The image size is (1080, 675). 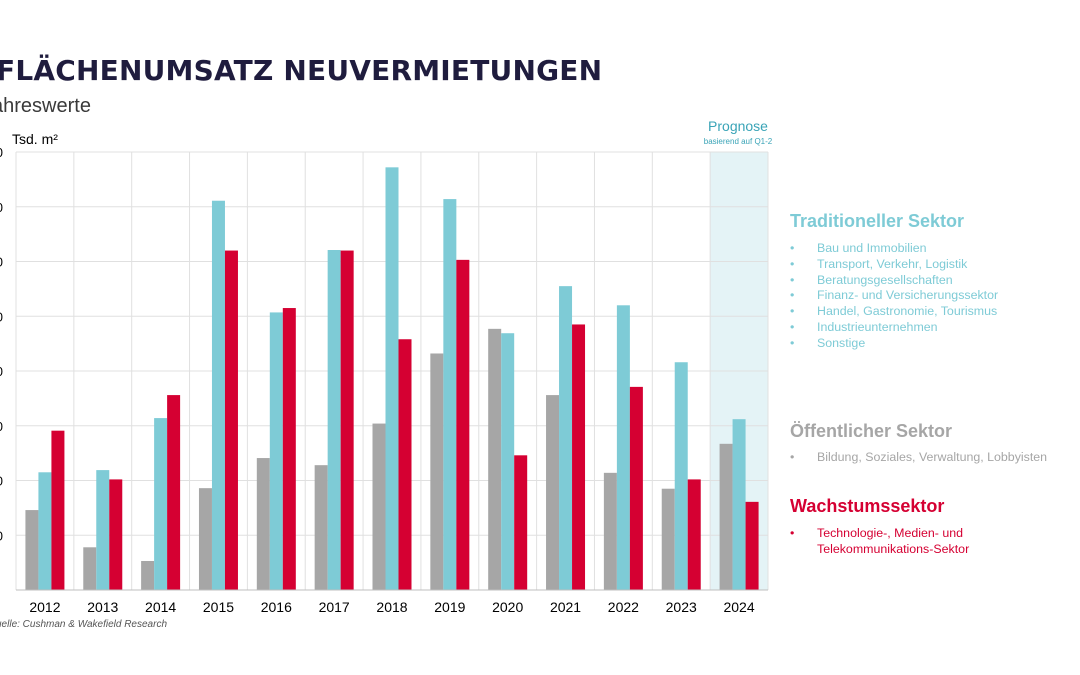 What do you see at coordinates (668, 539) in the screenshot?
I see `bar-public-2023` at bounding box center [668, 539].